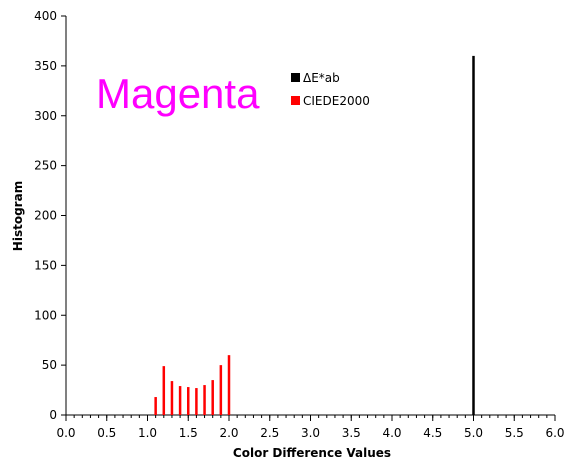  Describe the element at coordinates (473, 235) in the screenshot. I see `bar-delta-e-ab` at that location.